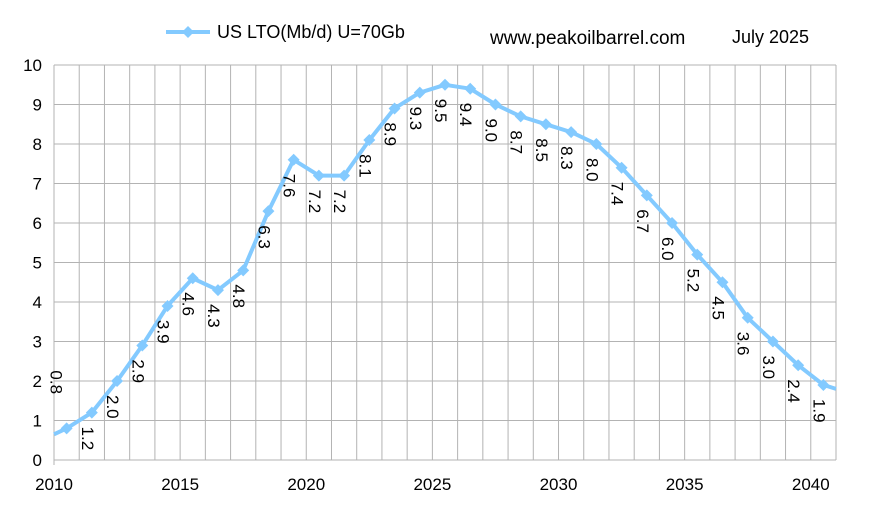  Describe the element at coordinates (188, 304) in the screenshot. I see `data-label: 4.6` at that location.